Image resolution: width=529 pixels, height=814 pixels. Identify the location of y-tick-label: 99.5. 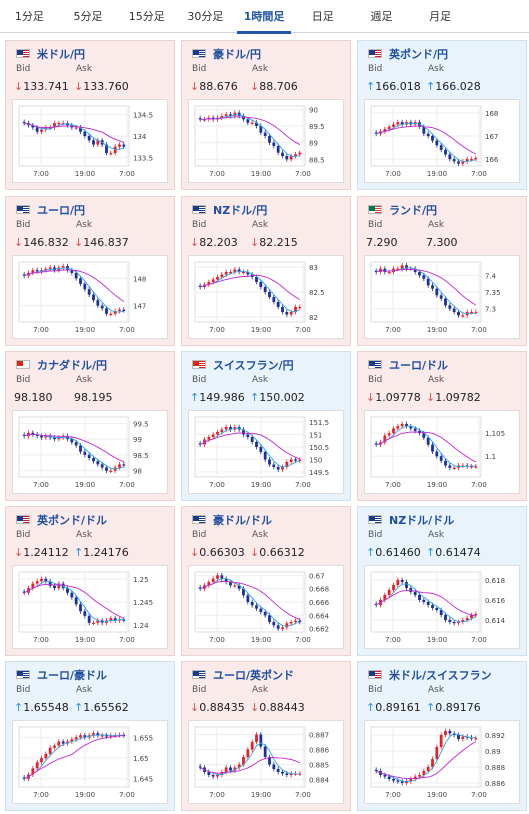
(141, 424).